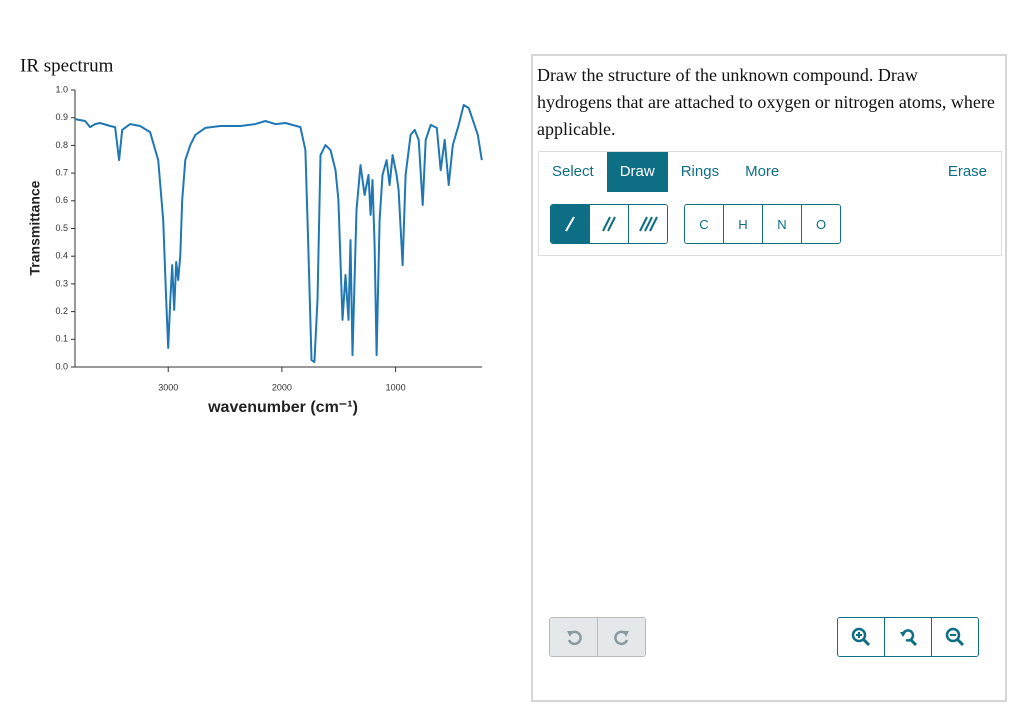 Image resolution: width=1024 pixels, height=713 pixels. What do you see at coordinates (861, 637) in the screenshot?
I see `zoom-in` at bounding box center [861, 637].